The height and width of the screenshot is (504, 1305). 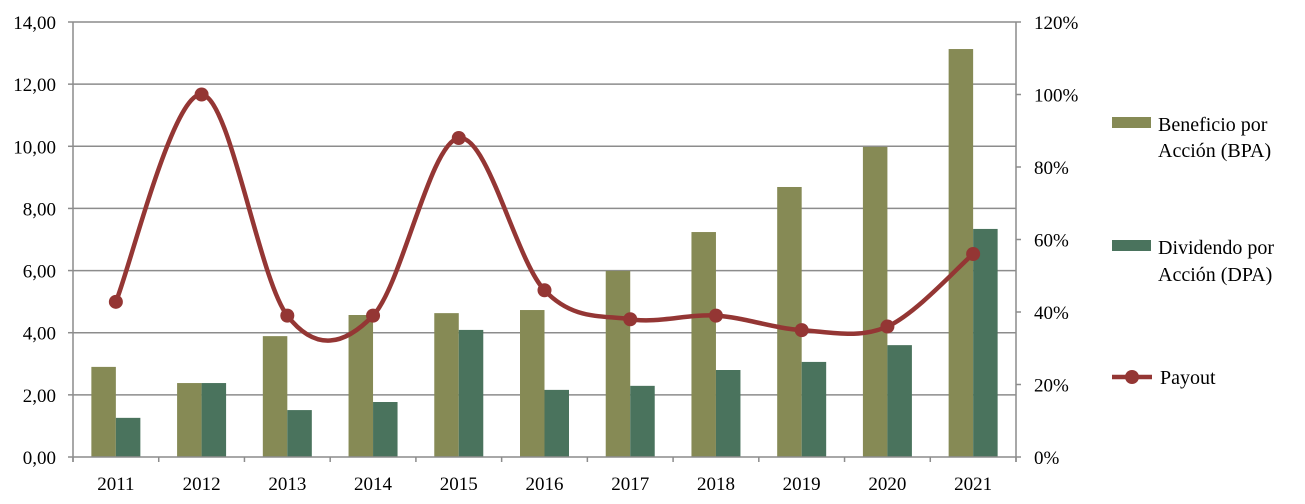 What do you see at coordinates (1051, 241) in the screenshot?
I see `y-right-tick-label: 60%` at bounding box center [1051, 241].